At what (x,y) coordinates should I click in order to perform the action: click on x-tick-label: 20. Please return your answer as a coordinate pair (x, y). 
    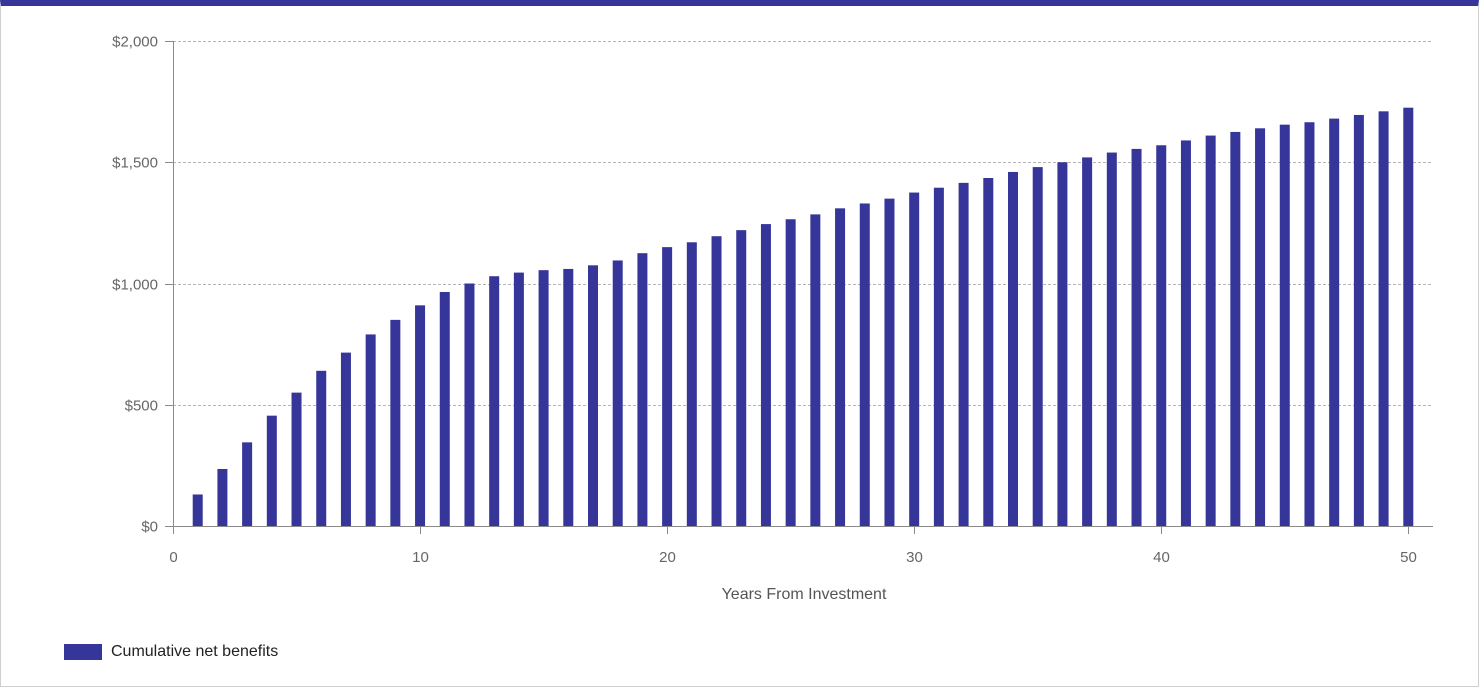
    Looking at the image, I should click on (667, 557).